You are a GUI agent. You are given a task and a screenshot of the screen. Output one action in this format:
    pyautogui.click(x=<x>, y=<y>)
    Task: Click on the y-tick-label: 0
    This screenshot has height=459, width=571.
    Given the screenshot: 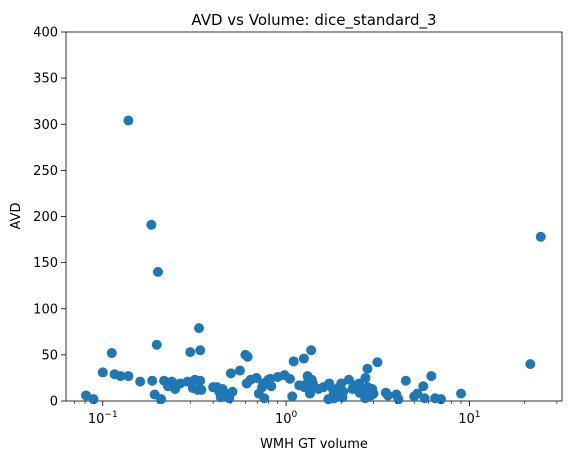 What is the action you would take?
    pyautogui.click(x=54, y=402)
    